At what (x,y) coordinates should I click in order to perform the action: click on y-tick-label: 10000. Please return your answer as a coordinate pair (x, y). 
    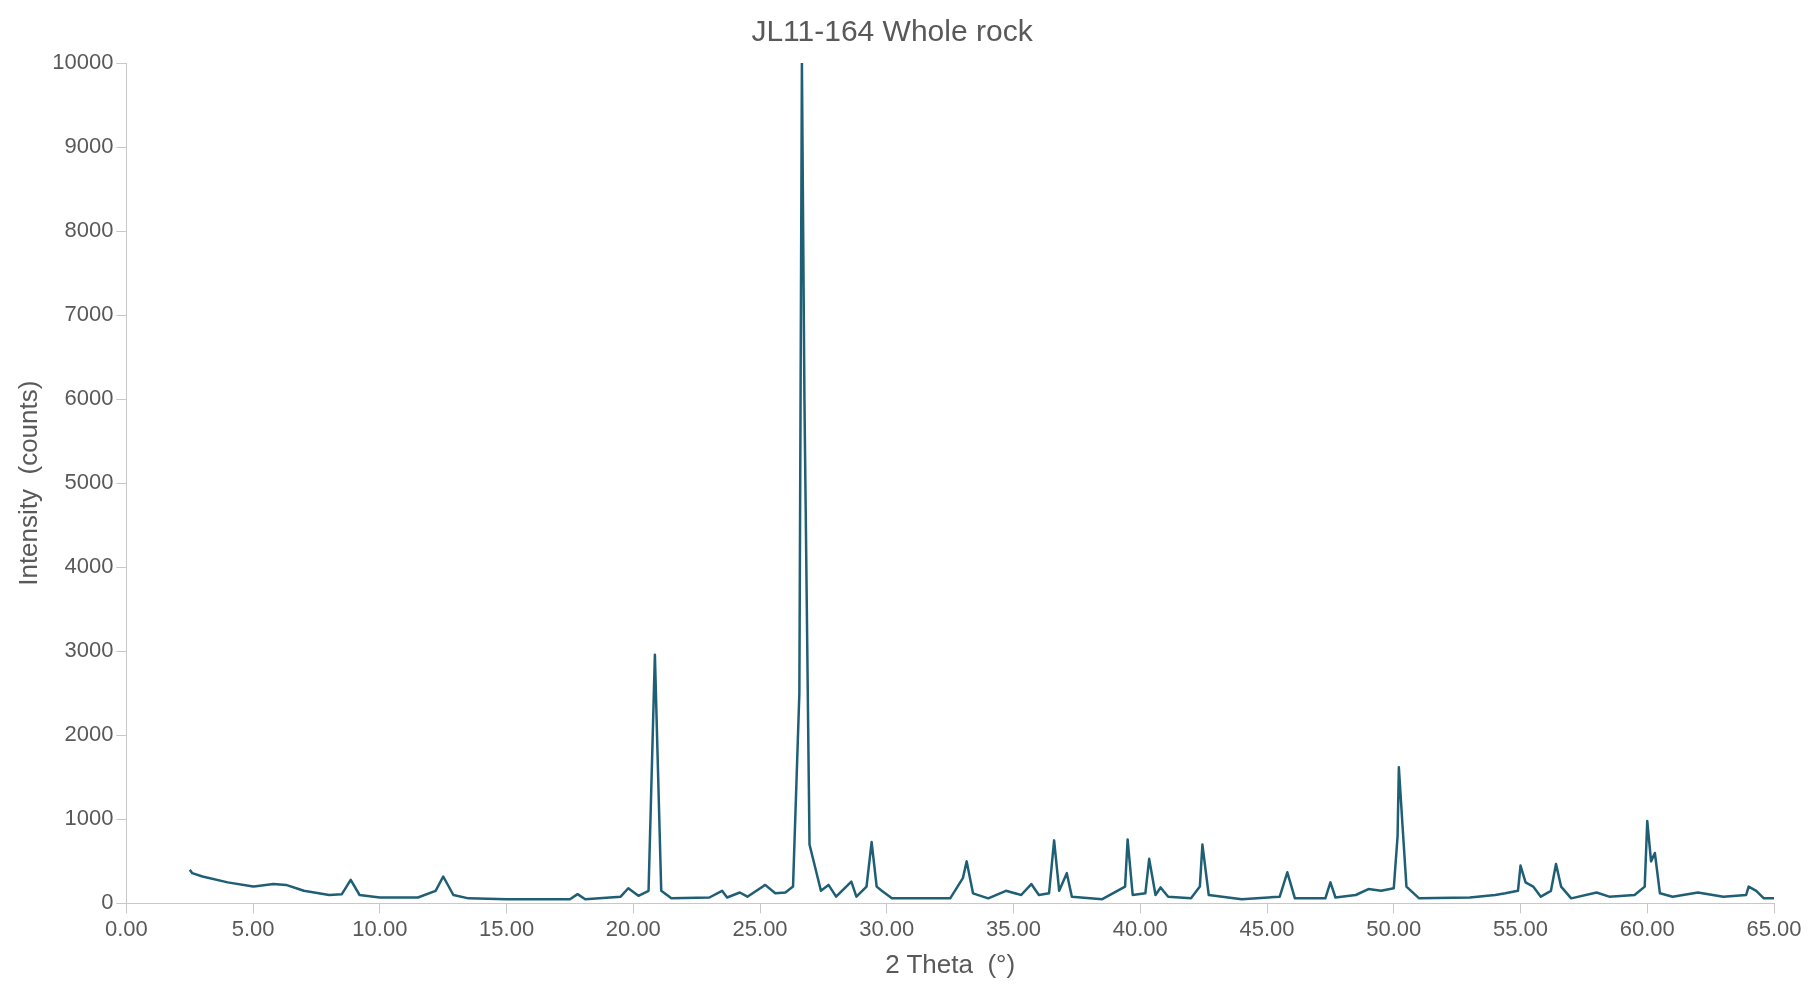
    Looking at the image, I should click on (83, 62).